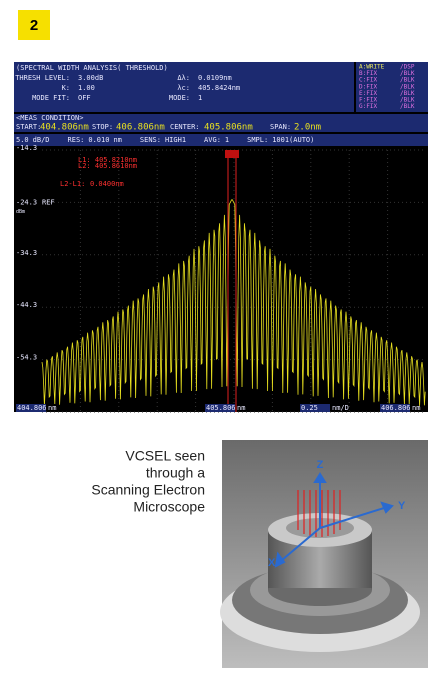 Image resolution: width=445 pixels, height=673 pixels. Describe the element at coordinates (72, 184) in the screenshot. I see `delta-label: L2-L1:` at that location.